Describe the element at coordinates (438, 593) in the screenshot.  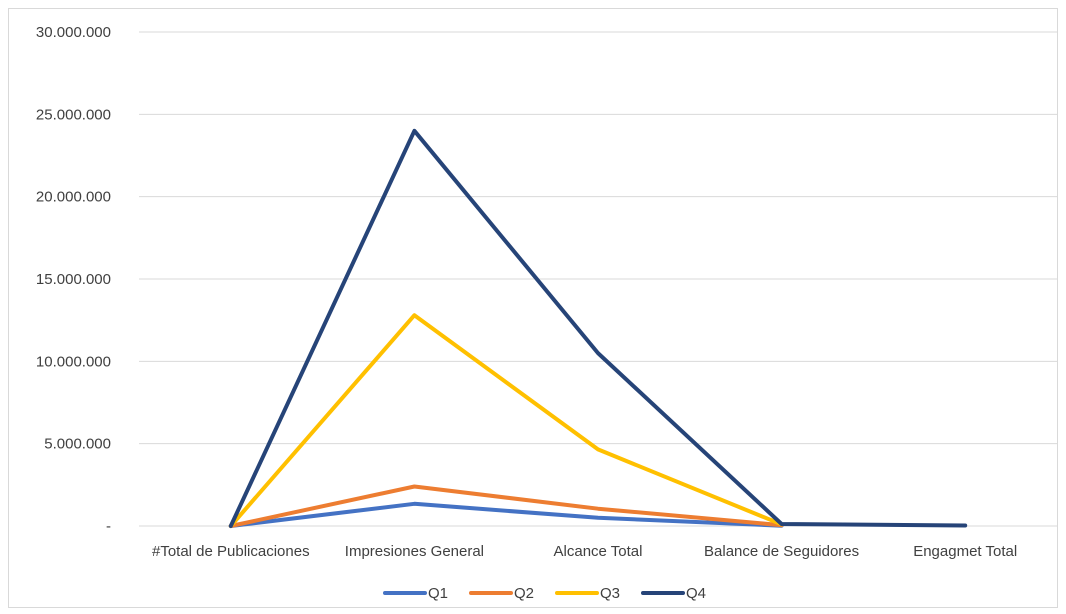
I see `legend-label: Q1` at that location.